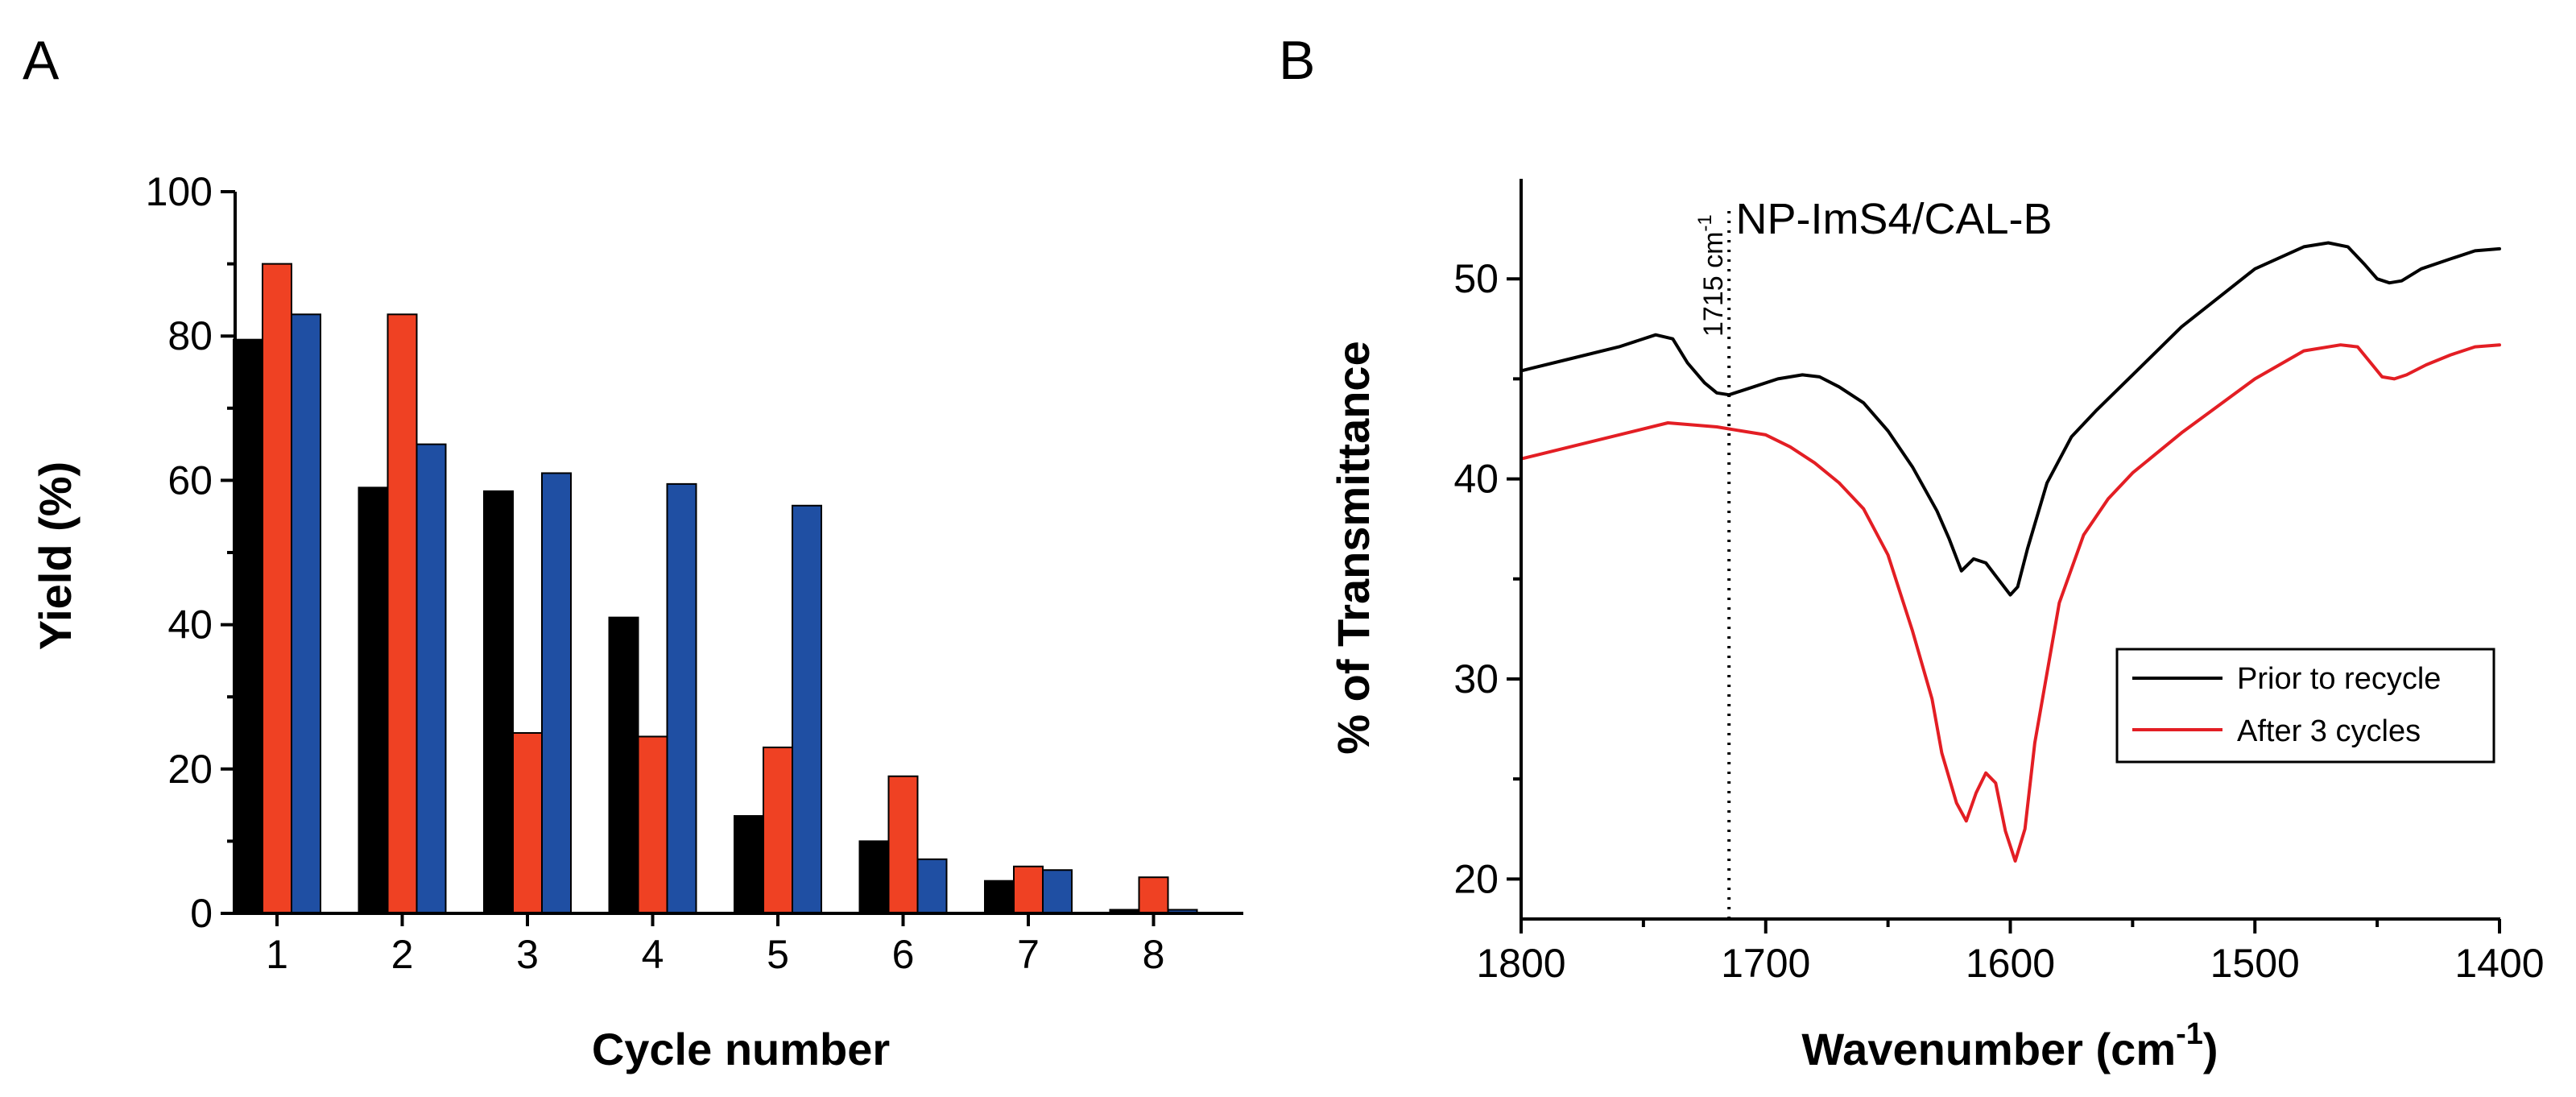 This screenshot has height=1097, width=2576. Describe the element at coordinates (741, 1049) in the screenshot. I see `x-axis-title-a: Cycle number` at that location.